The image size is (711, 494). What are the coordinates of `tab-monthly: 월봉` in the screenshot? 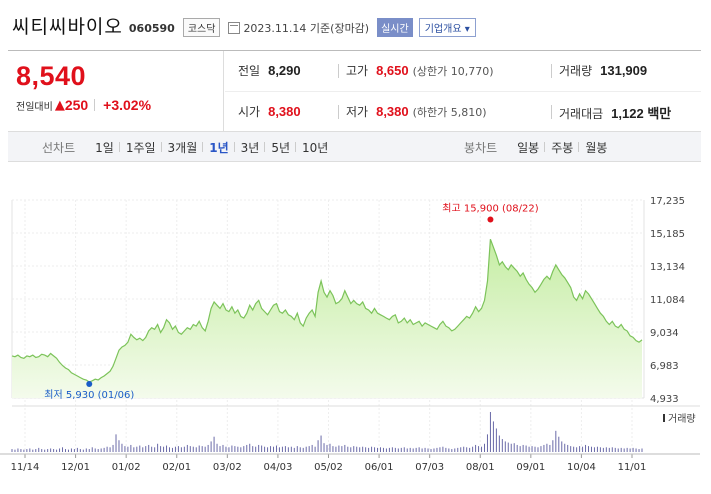 It's located at (595, 147).